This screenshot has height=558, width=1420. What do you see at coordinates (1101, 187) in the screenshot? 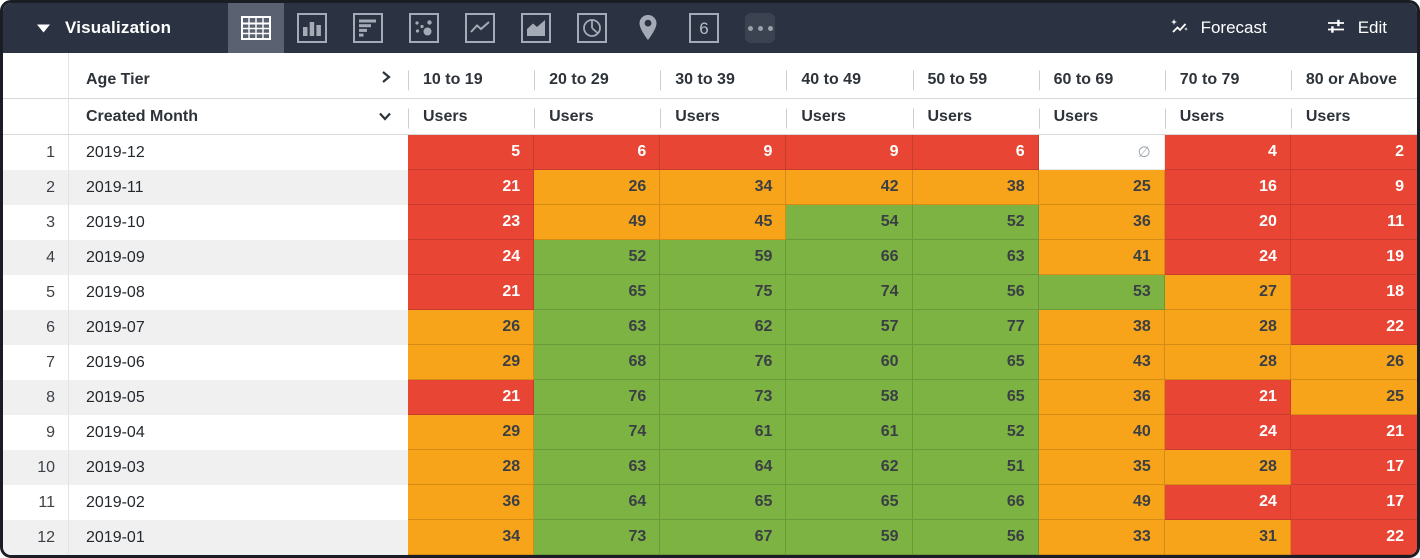
I see `users-value-cell: 25` at bounding box center [1101, 187].